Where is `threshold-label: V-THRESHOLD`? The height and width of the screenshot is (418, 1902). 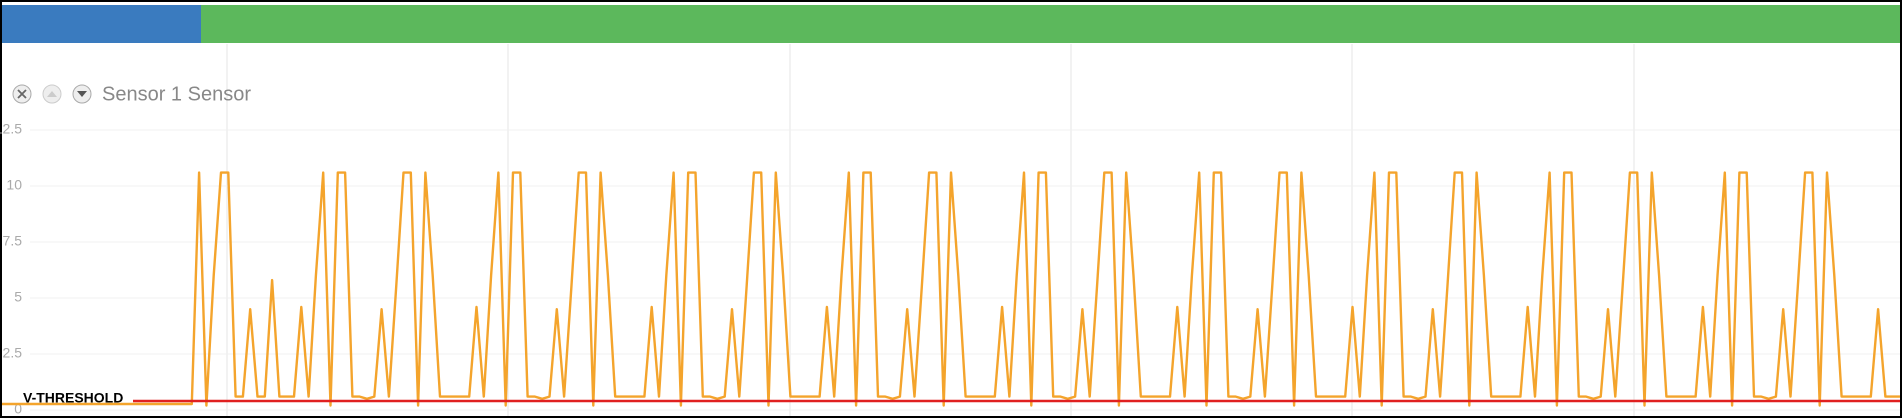 threshold-label: V-THRESHOLD is located at coordinates (73, 398).